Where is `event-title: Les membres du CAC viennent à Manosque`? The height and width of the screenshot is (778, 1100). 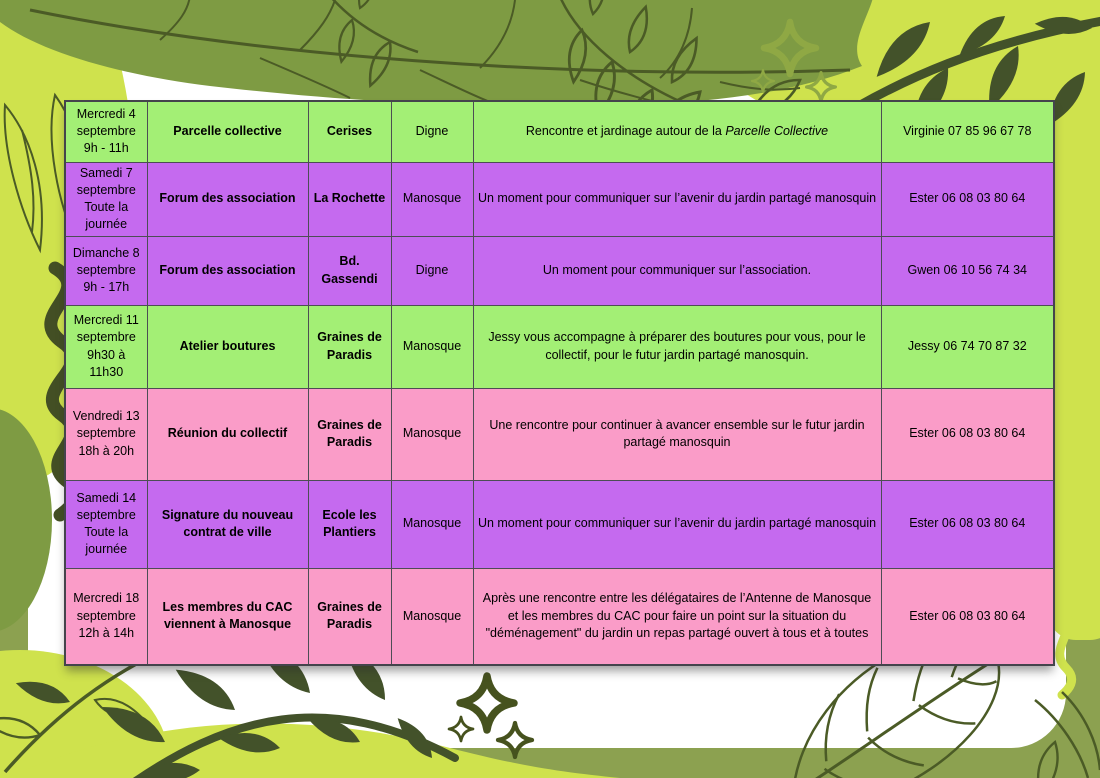
event-title: Les membres du CAC viennent à Manosque is located at coordinates (227, 616).